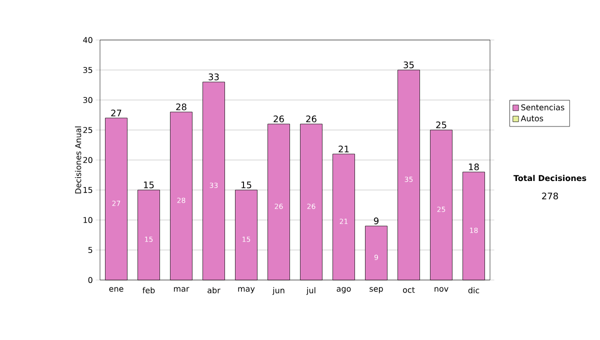  What do you see at coordinates (474, 290) in the screenshot?
I see `x-tick-label: dic` at bounding box center [474, 290].